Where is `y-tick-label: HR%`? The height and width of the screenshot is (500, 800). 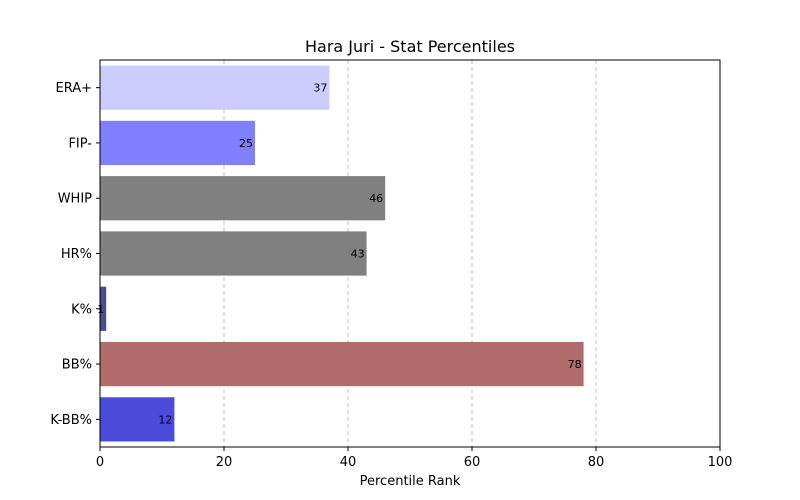
y-tick-label: HR% is located at coordinates (76, 254).